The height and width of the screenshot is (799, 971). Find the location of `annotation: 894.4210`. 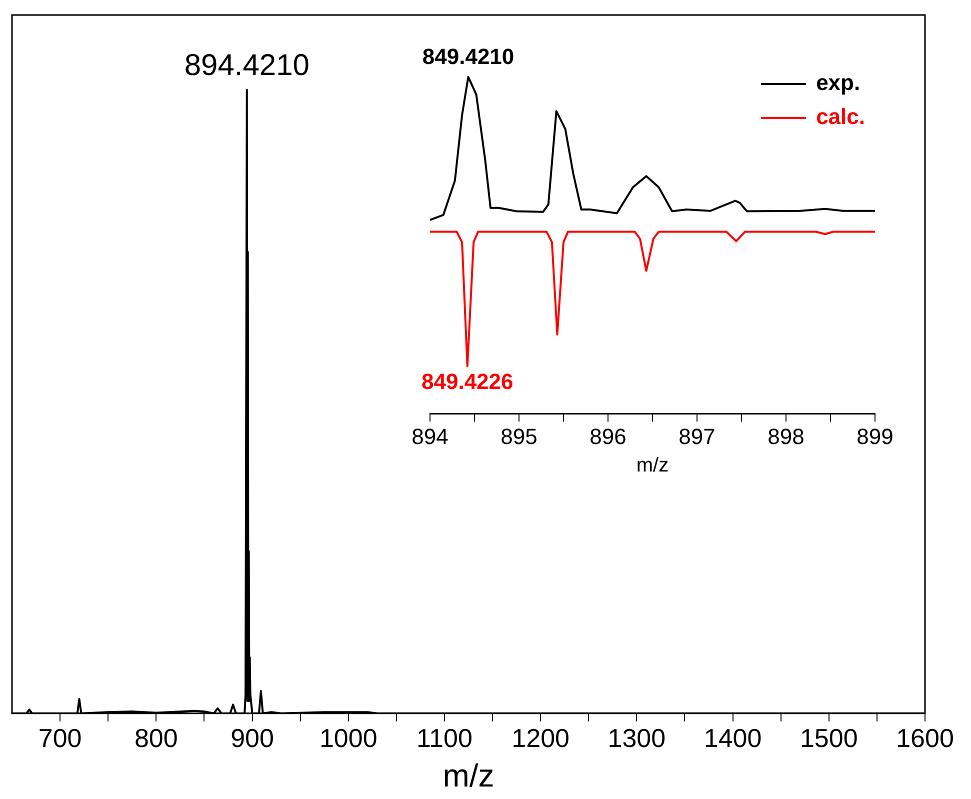

annotation: 894.4210 is located at coordinates (247, 65).